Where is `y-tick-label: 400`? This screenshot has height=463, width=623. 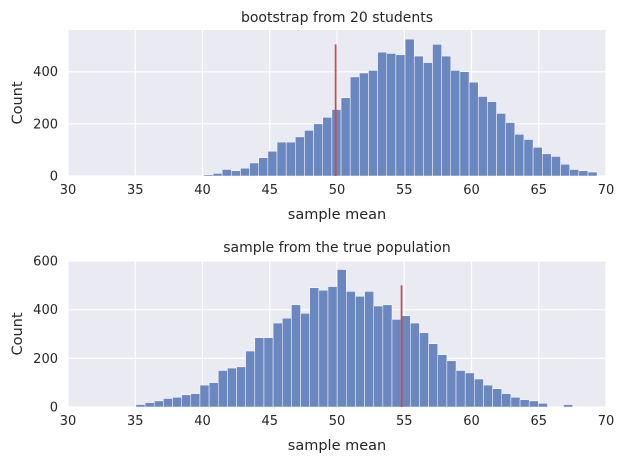 y-tick-label: 400 is located at coordinates (45, 72).